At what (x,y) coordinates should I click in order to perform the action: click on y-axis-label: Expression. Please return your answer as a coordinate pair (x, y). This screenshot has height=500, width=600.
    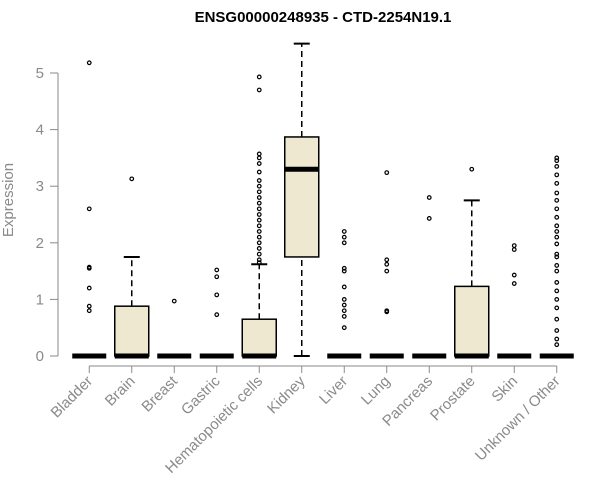
    Looking at the image, I should click on (8, 200).